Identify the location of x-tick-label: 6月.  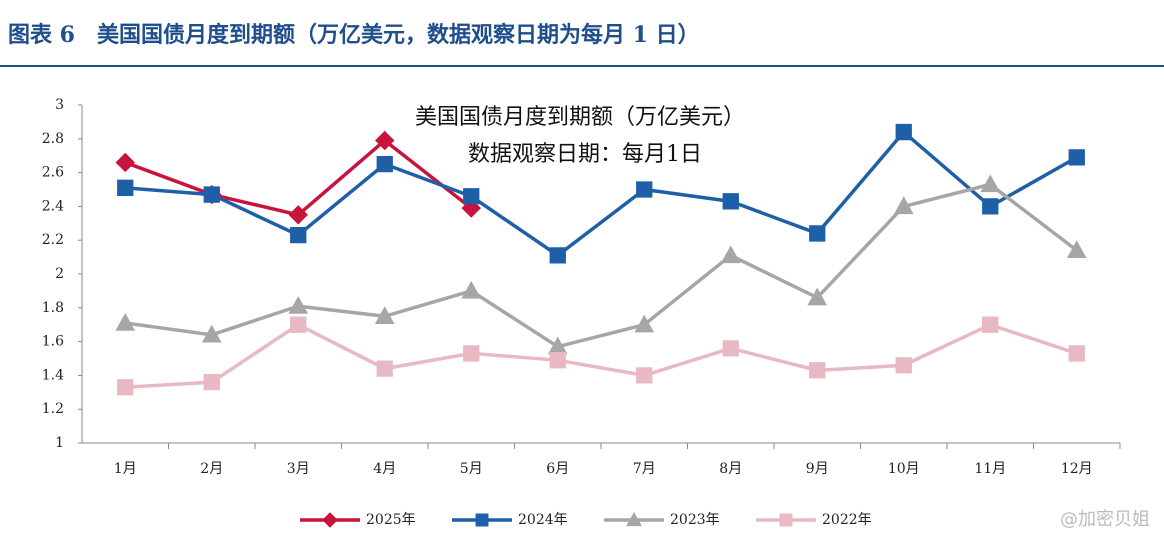
(557, 469).